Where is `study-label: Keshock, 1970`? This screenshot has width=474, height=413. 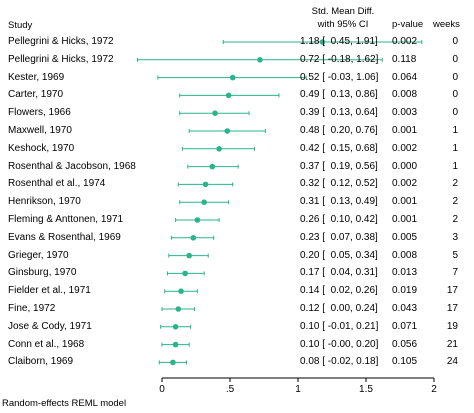 study-label: Keshock, 1970 is located at coordinates (41, 148).